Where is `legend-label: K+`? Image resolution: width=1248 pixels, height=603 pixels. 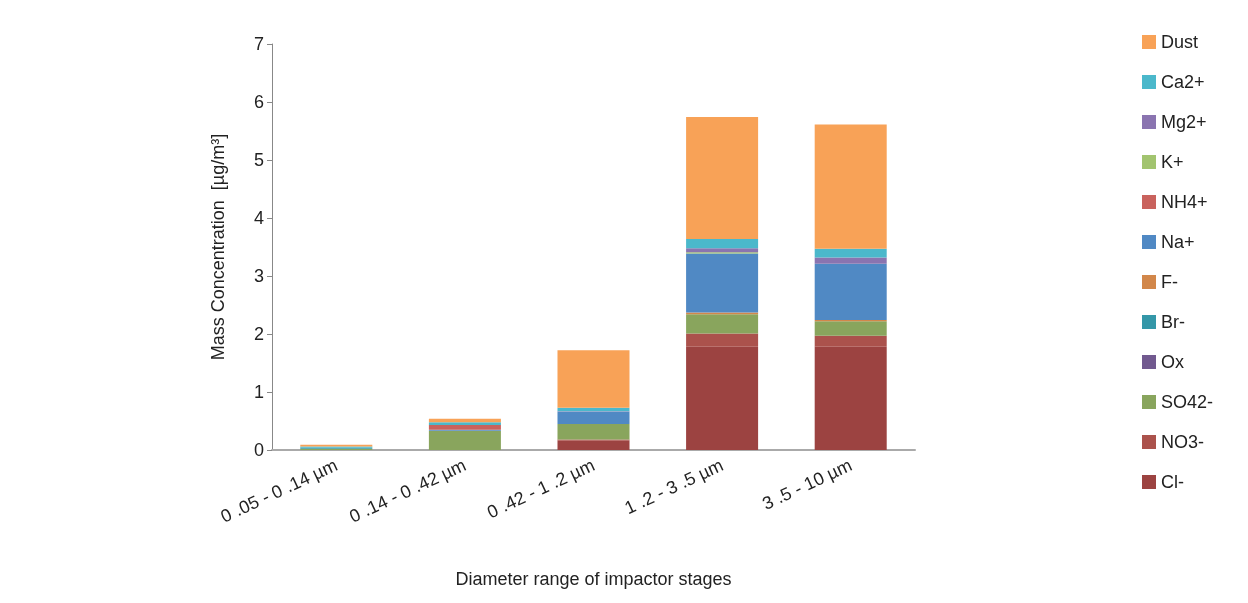 legend-label: K+ is located at coordinates (1172, 162).